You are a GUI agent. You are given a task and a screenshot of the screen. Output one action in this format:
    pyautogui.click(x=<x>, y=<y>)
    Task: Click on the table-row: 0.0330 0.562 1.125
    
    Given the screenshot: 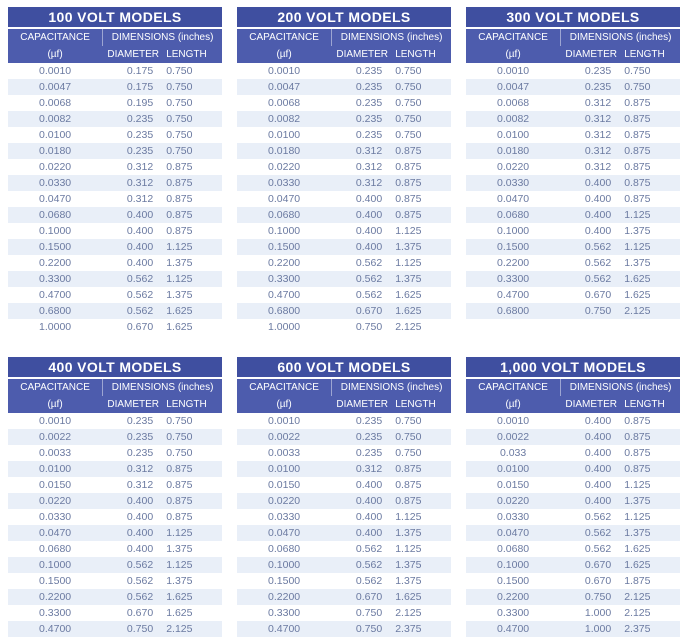 What is the action you would take?
    pyautogui.click(x=573, y=517)
    